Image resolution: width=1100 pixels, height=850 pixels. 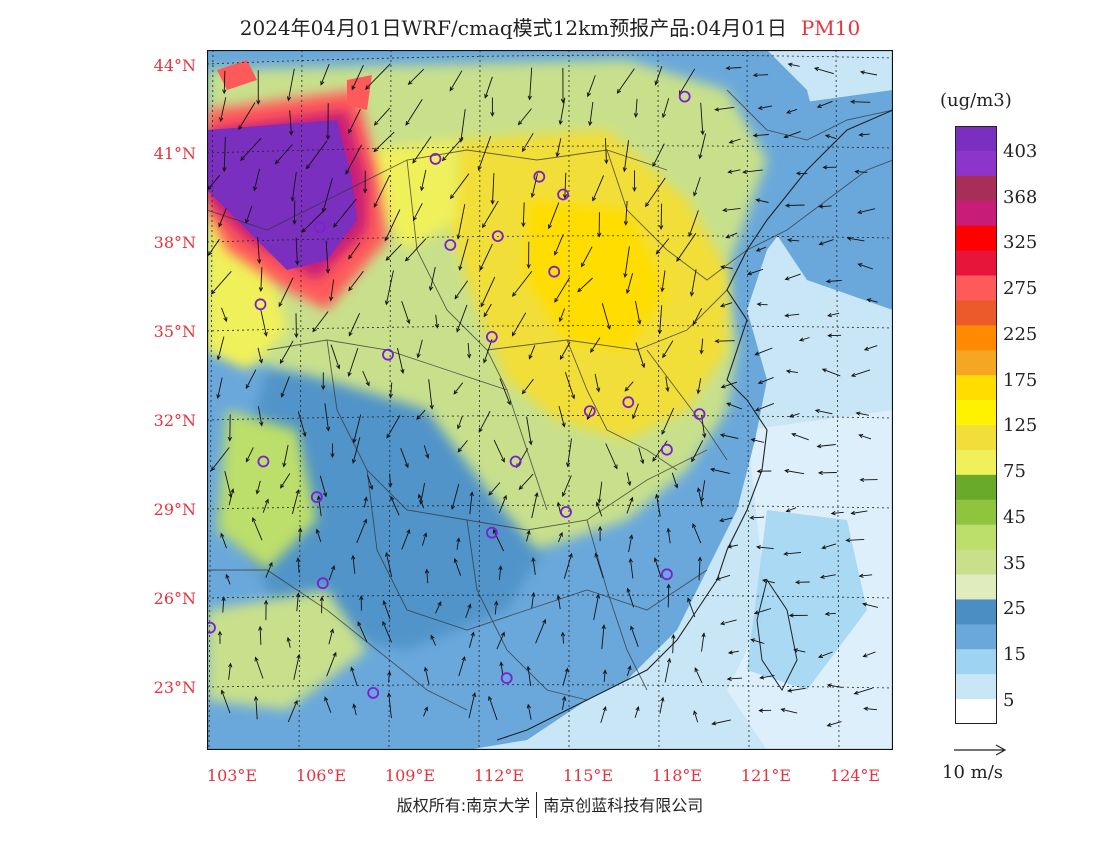 I want to click on legend-label: 45, so click(x=1014, y=517).